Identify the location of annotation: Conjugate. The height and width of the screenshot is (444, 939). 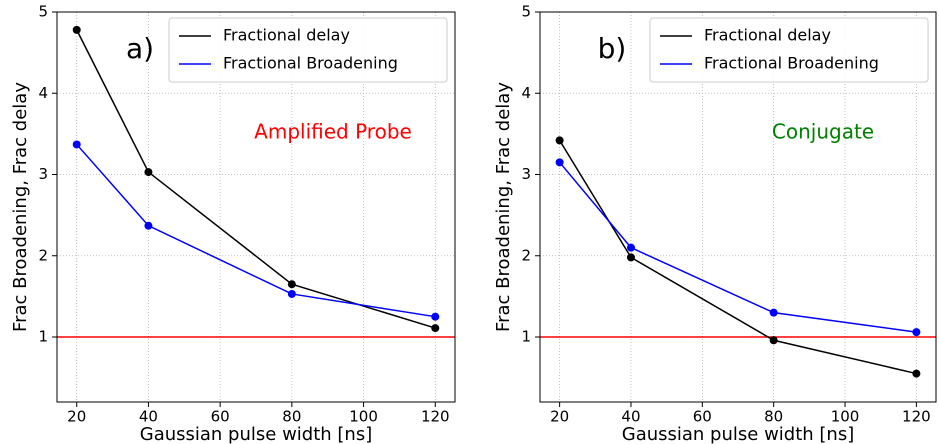
(823, 132).